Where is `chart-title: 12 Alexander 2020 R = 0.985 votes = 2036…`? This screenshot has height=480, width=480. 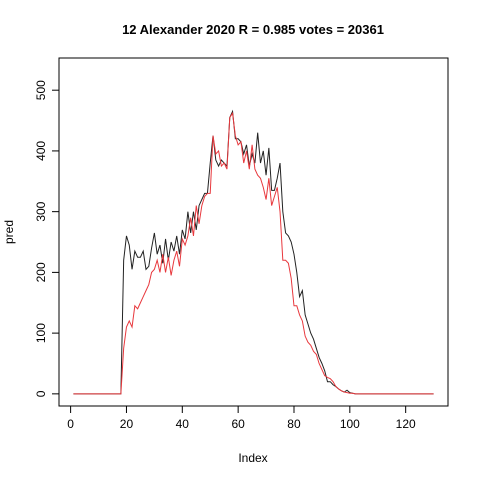 chart-title: 12 Alexander 2020 R = 0.985 votes = 2036… is located at coordinates (253, 29).